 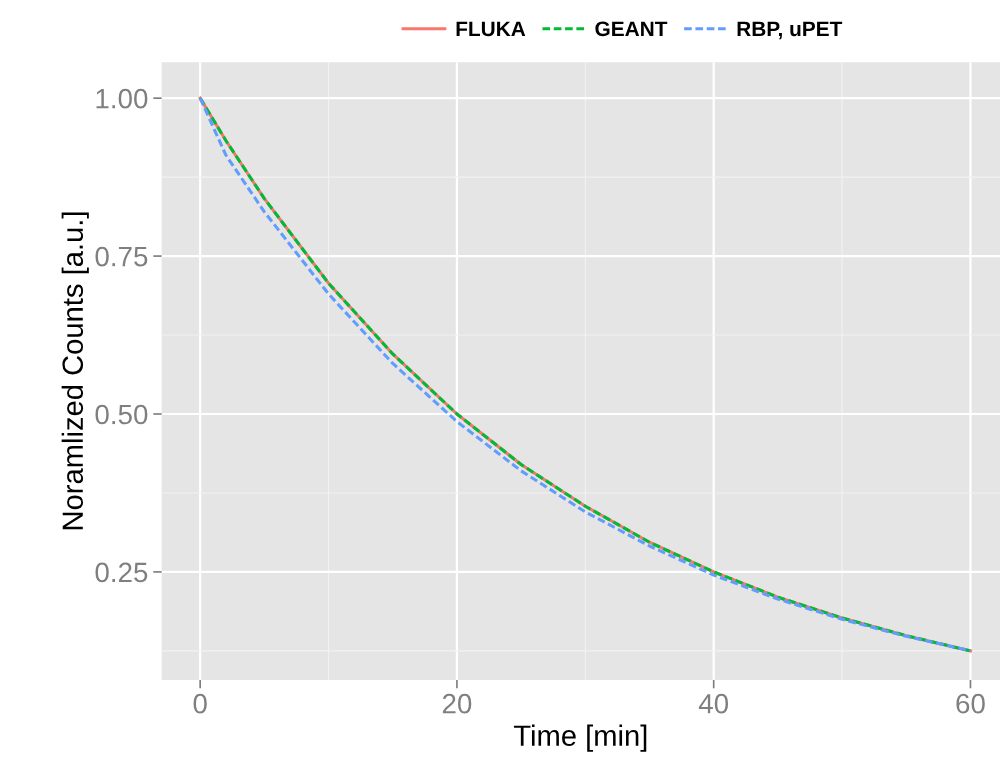 I want to click on legend-label: RBP, uPET, so click(x=790, y=30).